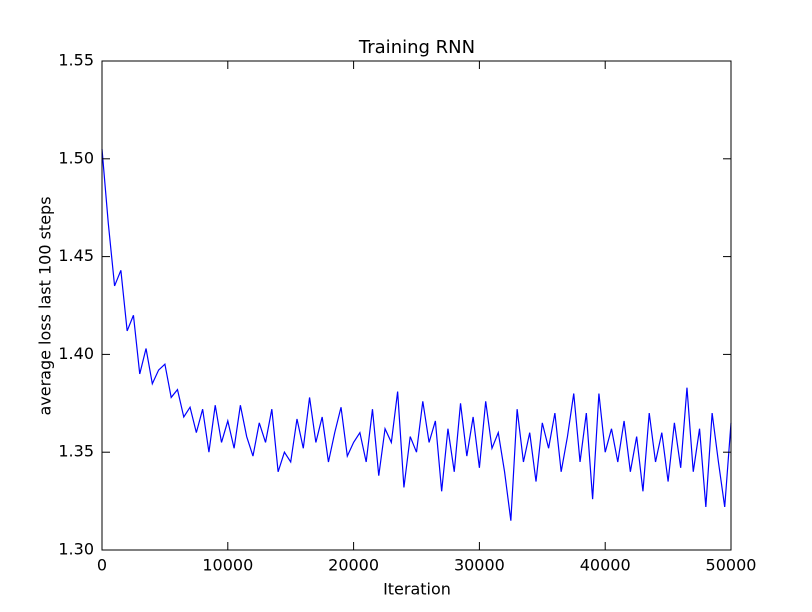 The width and height of the screenshot is (812, 612). What do you see at coordinates (353, 565) in the screenshot?
I see `x-tick-label: 20000` at bounding box center [353, 565].